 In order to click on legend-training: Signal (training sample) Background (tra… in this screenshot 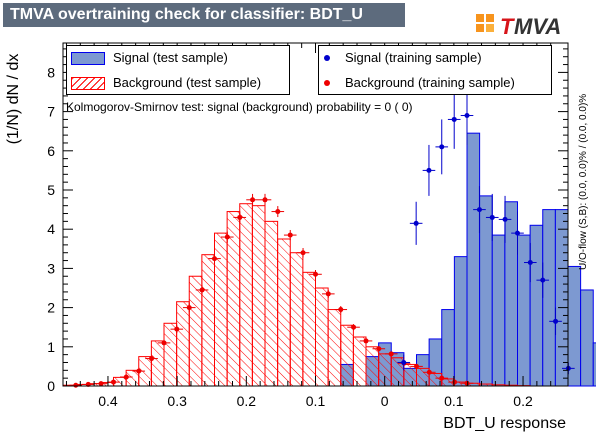, I will do `click(435, 70)`.